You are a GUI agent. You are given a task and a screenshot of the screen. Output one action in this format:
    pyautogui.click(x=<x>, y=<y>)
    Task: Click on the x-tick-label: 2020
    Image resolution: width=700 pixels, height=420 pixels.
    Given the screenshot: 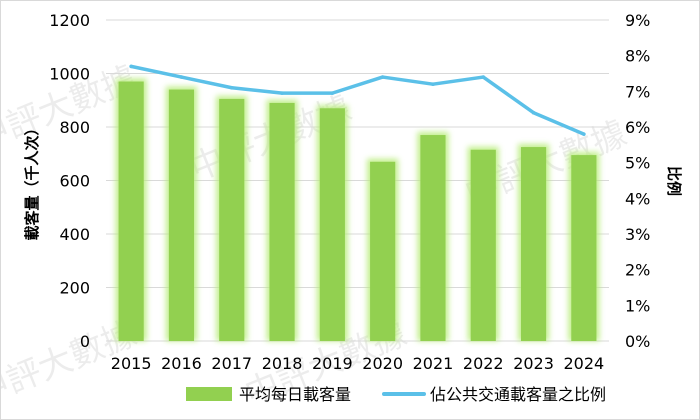 What is the action you would take?
    pyautogui.click(x=382, y=363)
    